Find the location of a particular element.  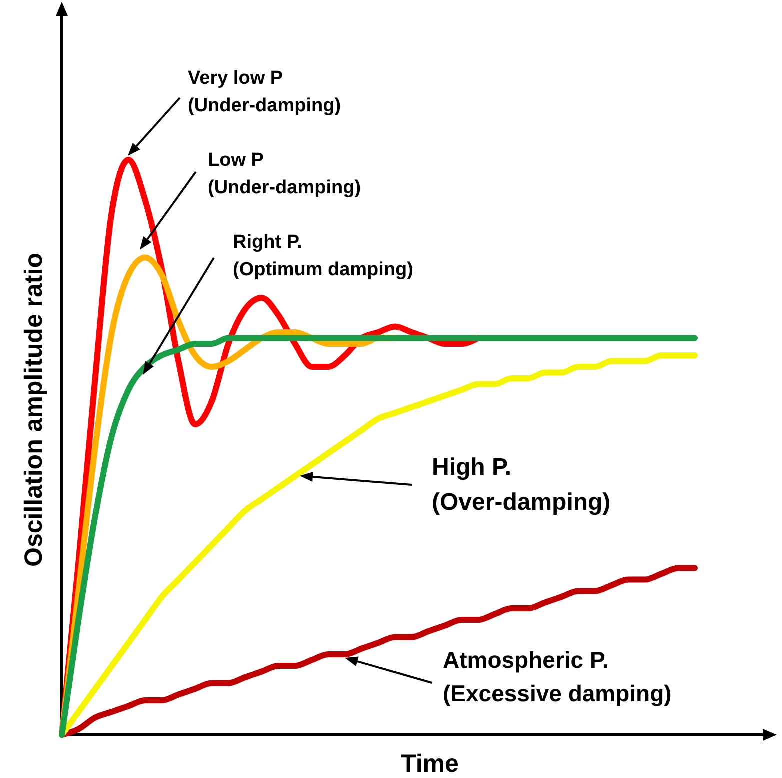

annotation: Right P. (Optimum damping) is located at coordinates (323, 256).